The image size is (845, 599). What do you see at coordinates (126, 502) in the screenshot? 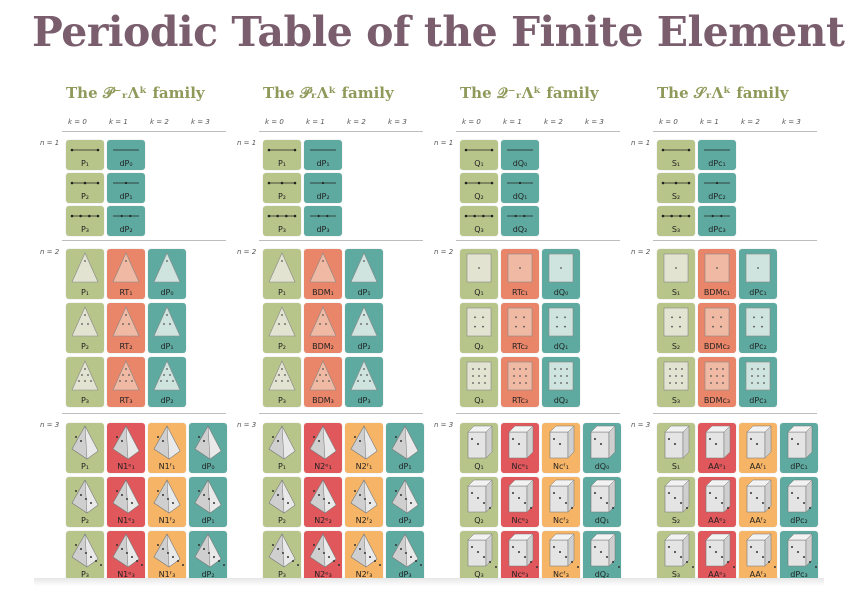
I see `element-tile: N1ᵉ₂` at bounding box center [126, 502].